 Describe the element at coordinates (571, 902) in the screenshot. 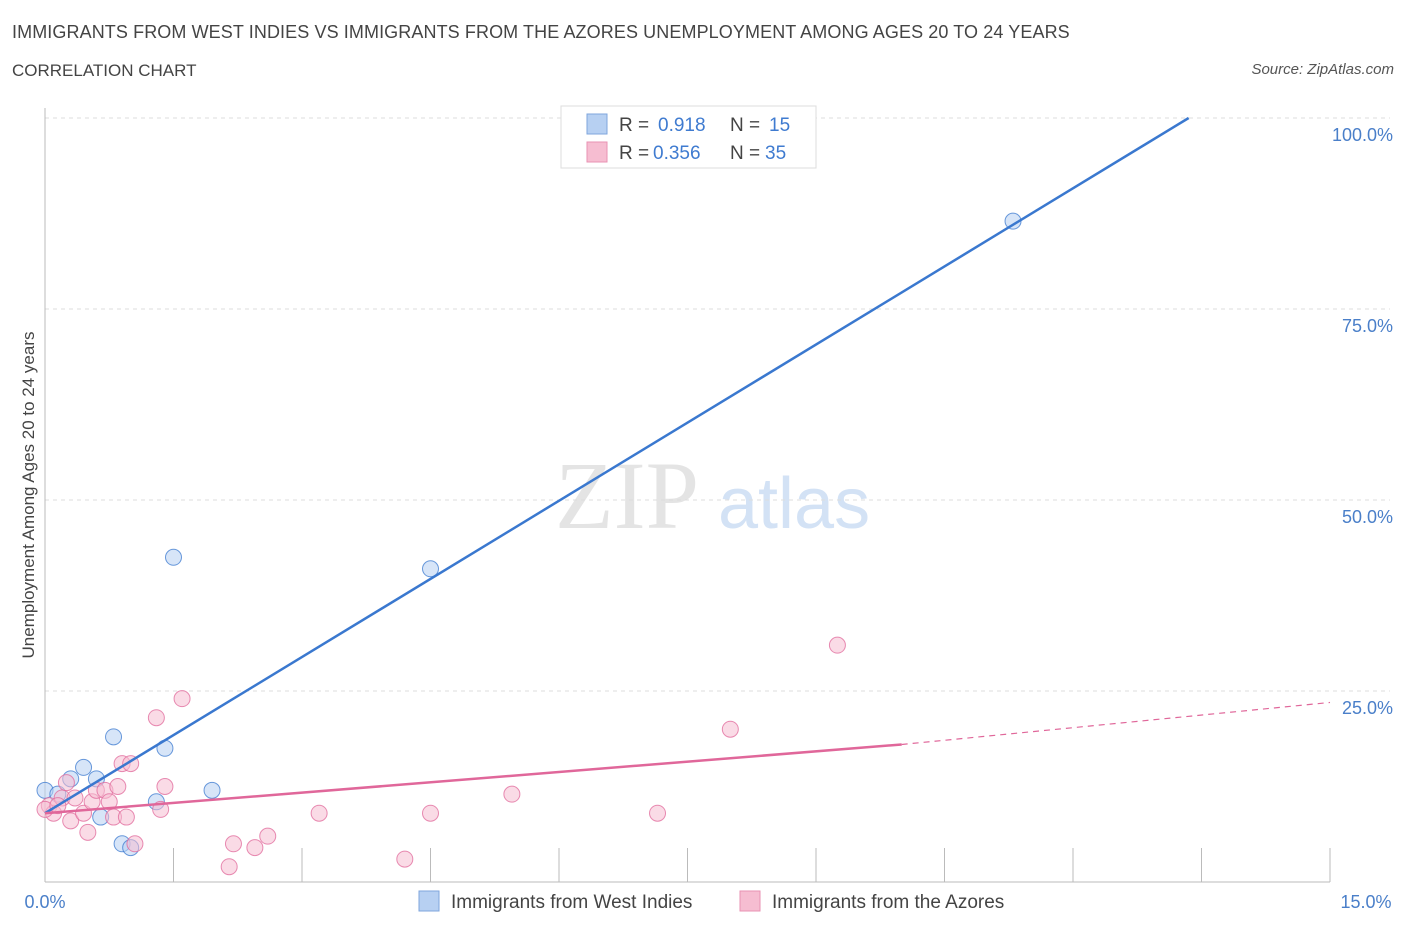

I see `bottom-legend-label-west-indies: Immigrants from West Indies` at that location.